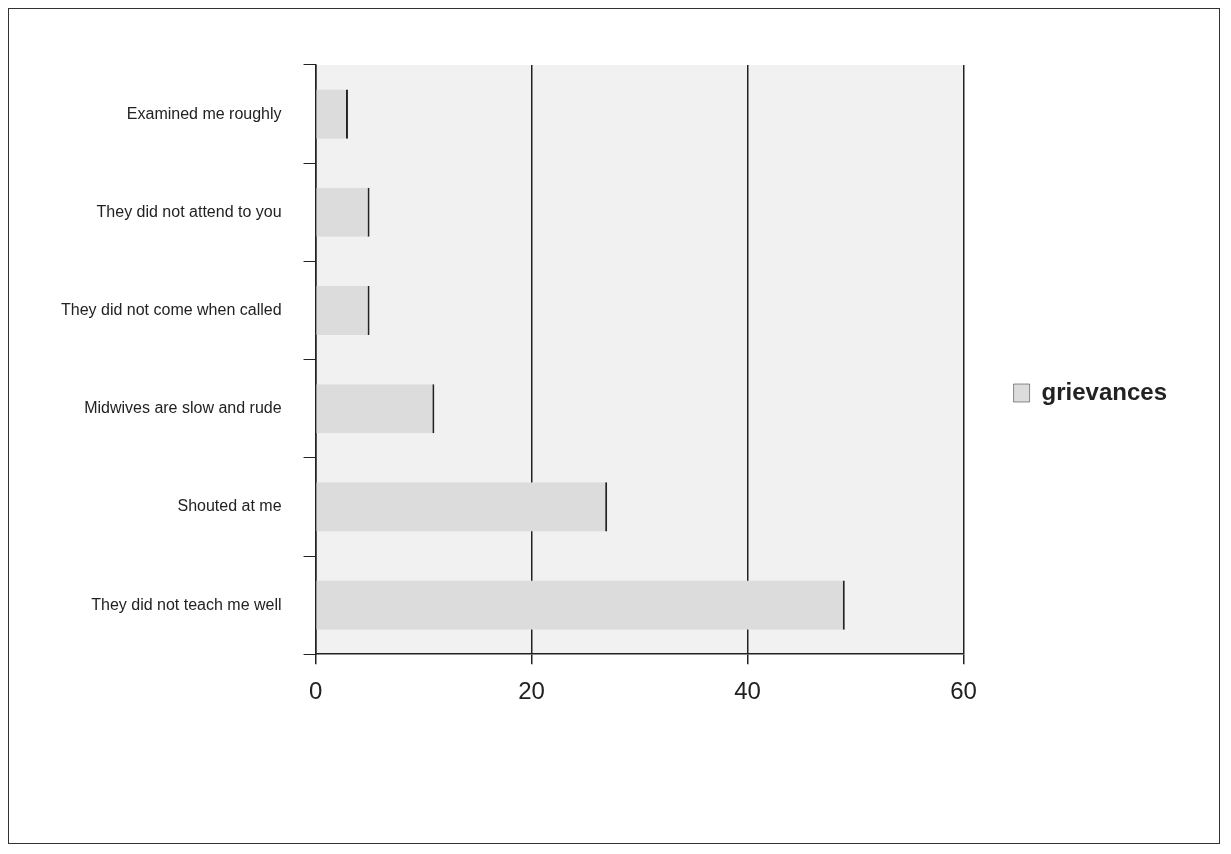 This screenshot has height=854, width=1231. What do you see at coordinates (171, 309) in the screenshot?
I see `y-tick-label: They did not come when called` at bounding box center [171, 309].